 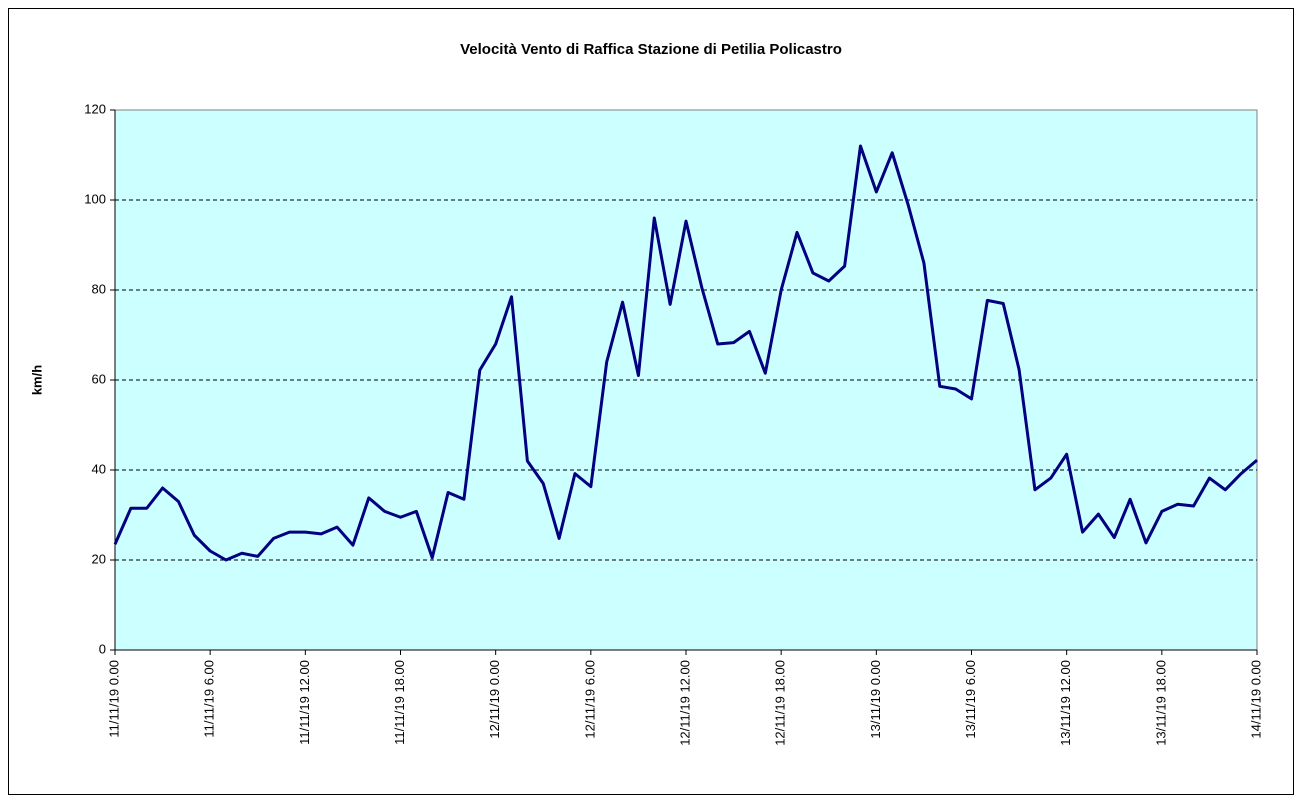 What do you see at coordinates (95, 108) in the screenshot?
I see `y-tick-label: 120` at bounding box center [95, 108].